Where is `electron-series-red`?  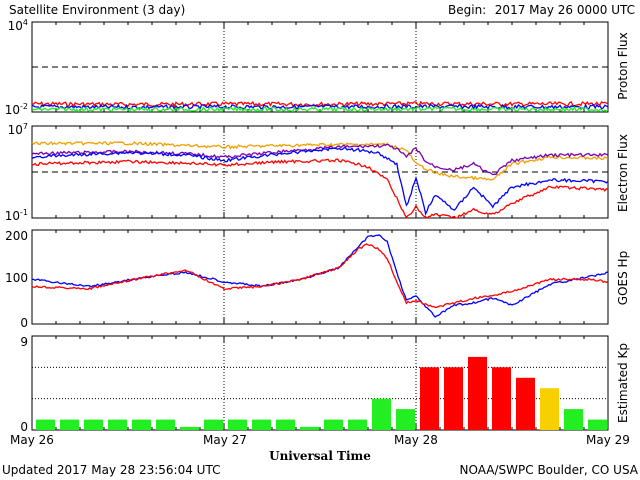
electron-series-red is located at coordinates (320, 188).